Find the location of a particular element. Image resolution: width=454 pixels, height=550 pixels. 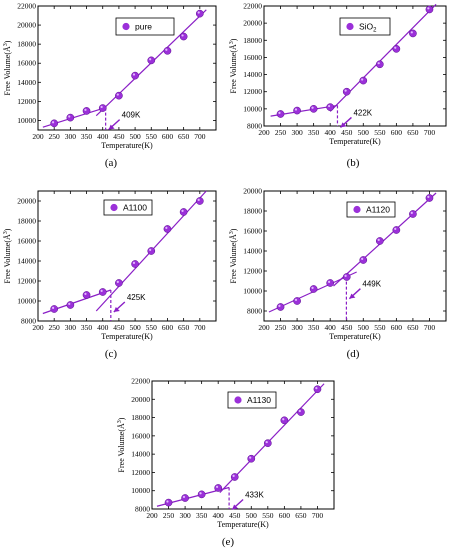

legend-label: A1120 is located at coordinates (378, 210).